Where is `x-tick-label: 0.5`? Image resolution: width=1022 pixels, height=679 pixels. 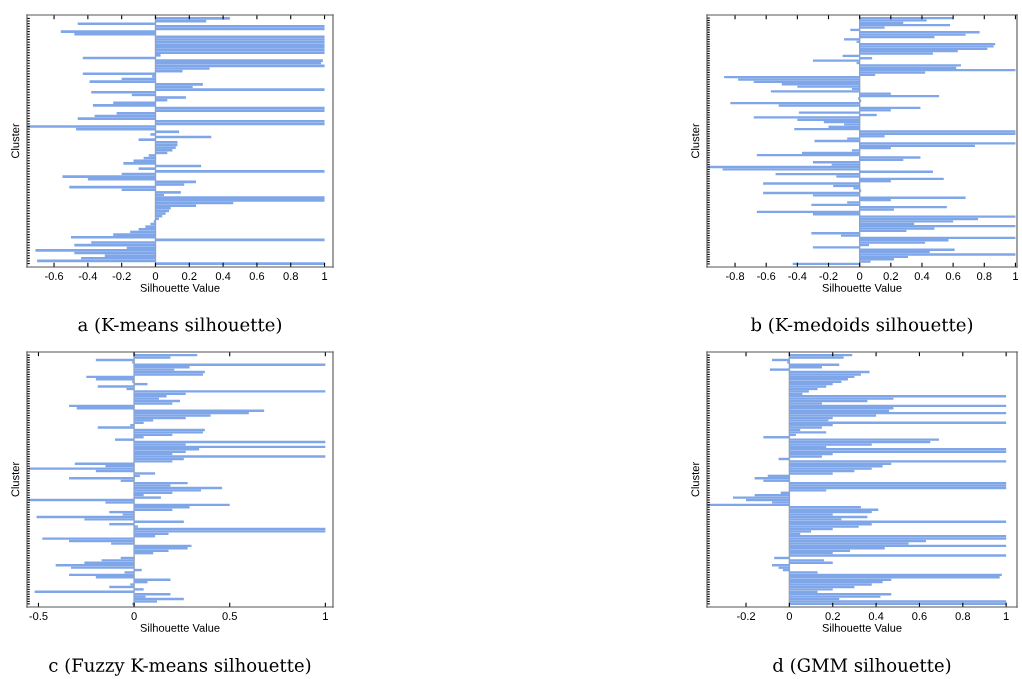 x-tick-label: 0.5 is located at coordinates (229, 616).